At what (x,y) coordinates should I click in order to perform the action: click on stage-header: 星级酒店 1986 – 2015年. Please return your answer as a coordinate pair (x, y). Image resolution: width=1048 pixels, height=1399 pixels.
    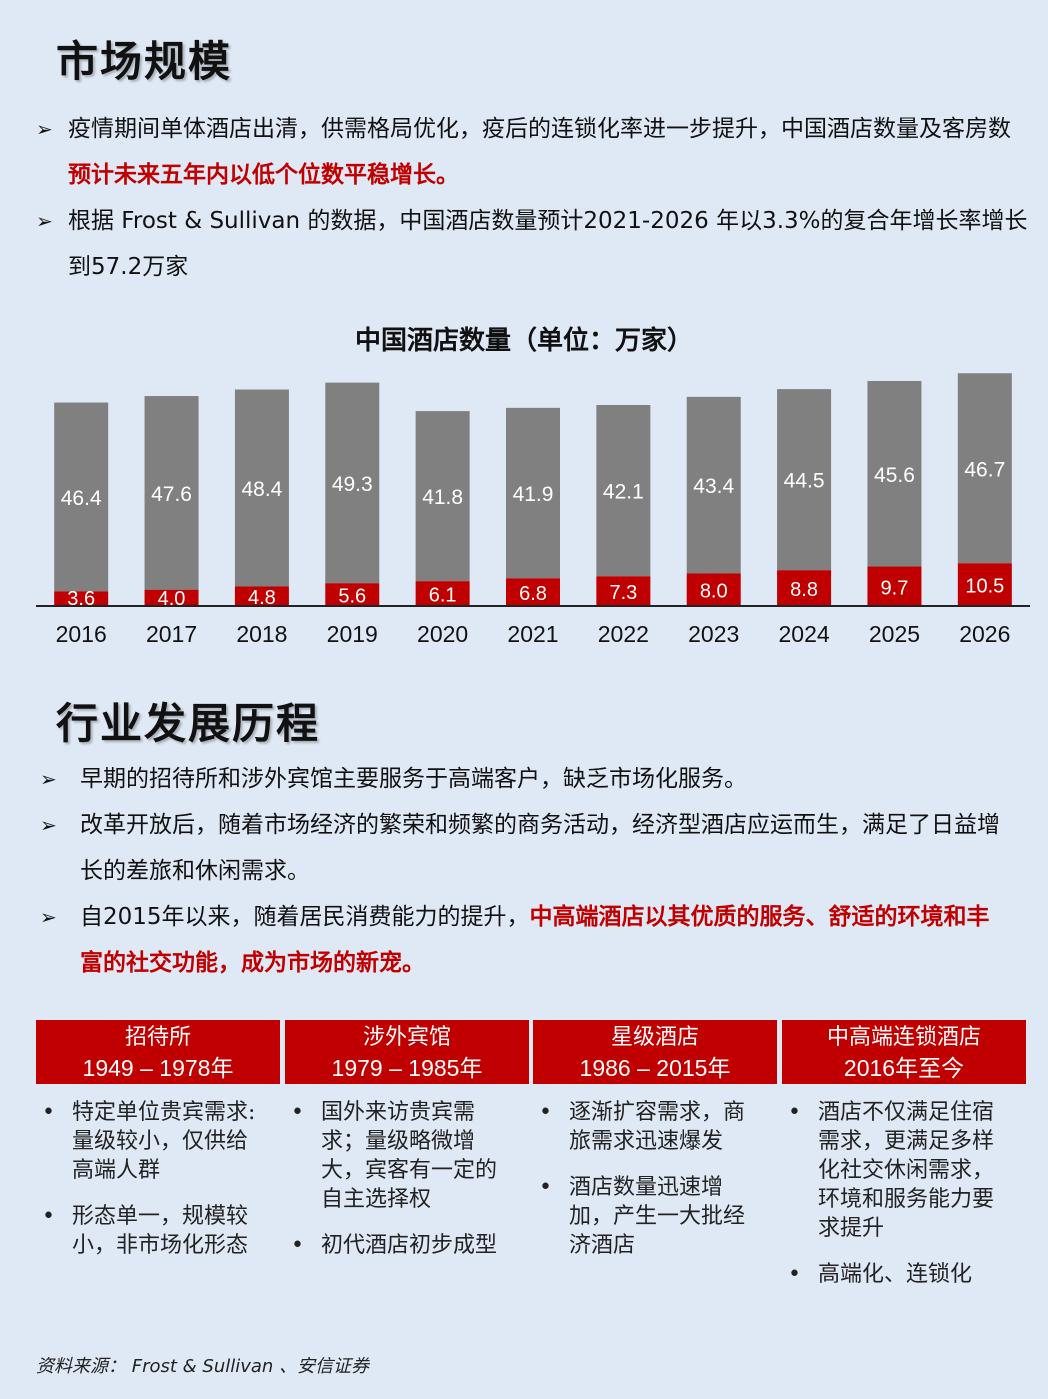
    Looking at the image, I should click on (655, 1052).